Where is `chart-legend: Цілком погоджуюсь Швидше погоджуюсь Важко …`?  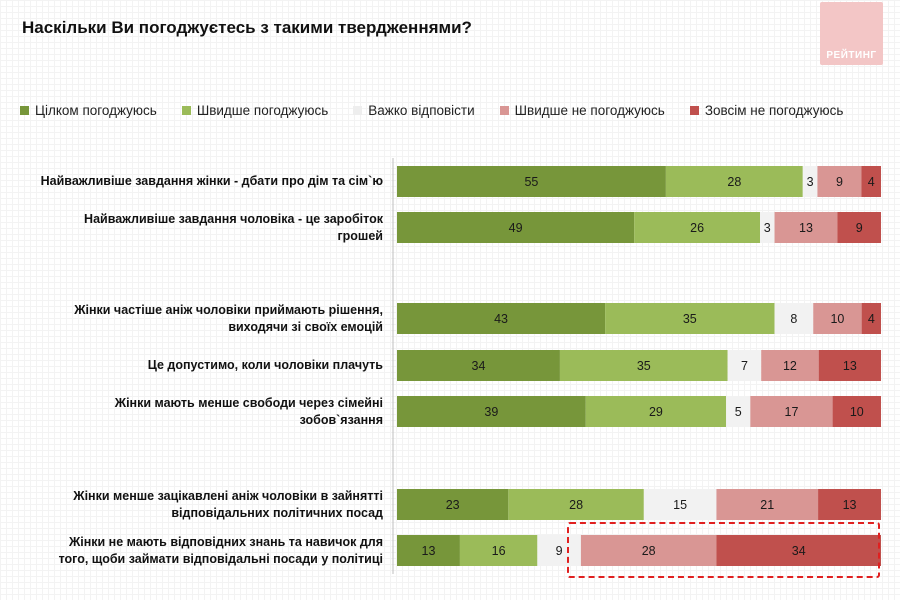
chart-legend: Цілком погоджуюсь Швидше погоджуюсь Важко … is located at coordinates (444, 110).